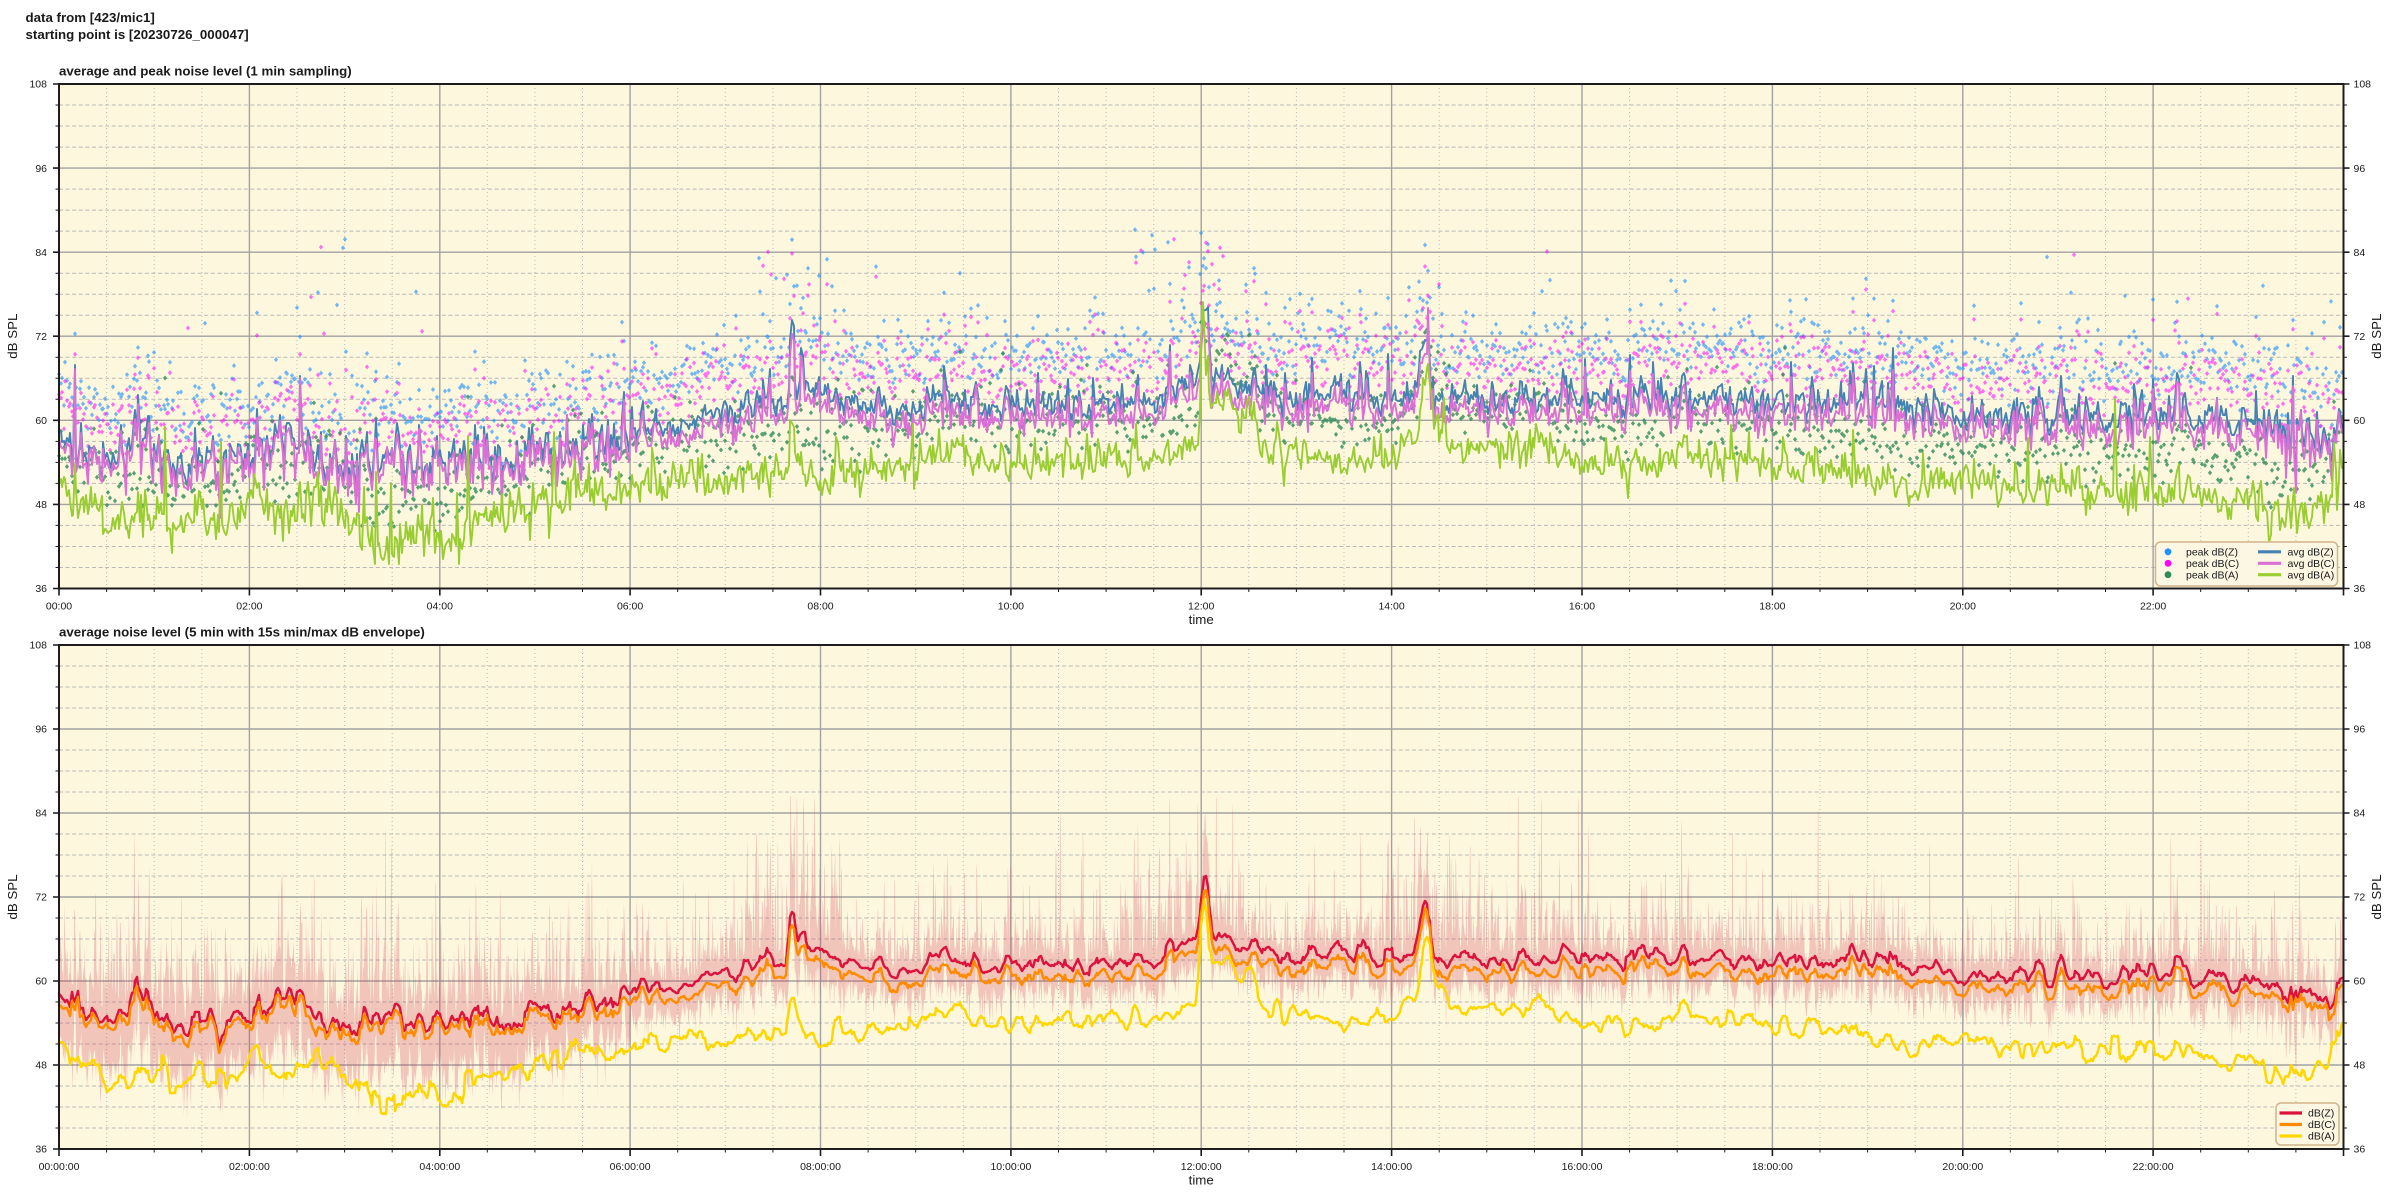 The width and height of the screenshot is (2400, 1200). What do you see at coordinates (630, 1167) in the screenshot?
I see `svg-text: 06:00:00` at bounding box center [630, 1167].